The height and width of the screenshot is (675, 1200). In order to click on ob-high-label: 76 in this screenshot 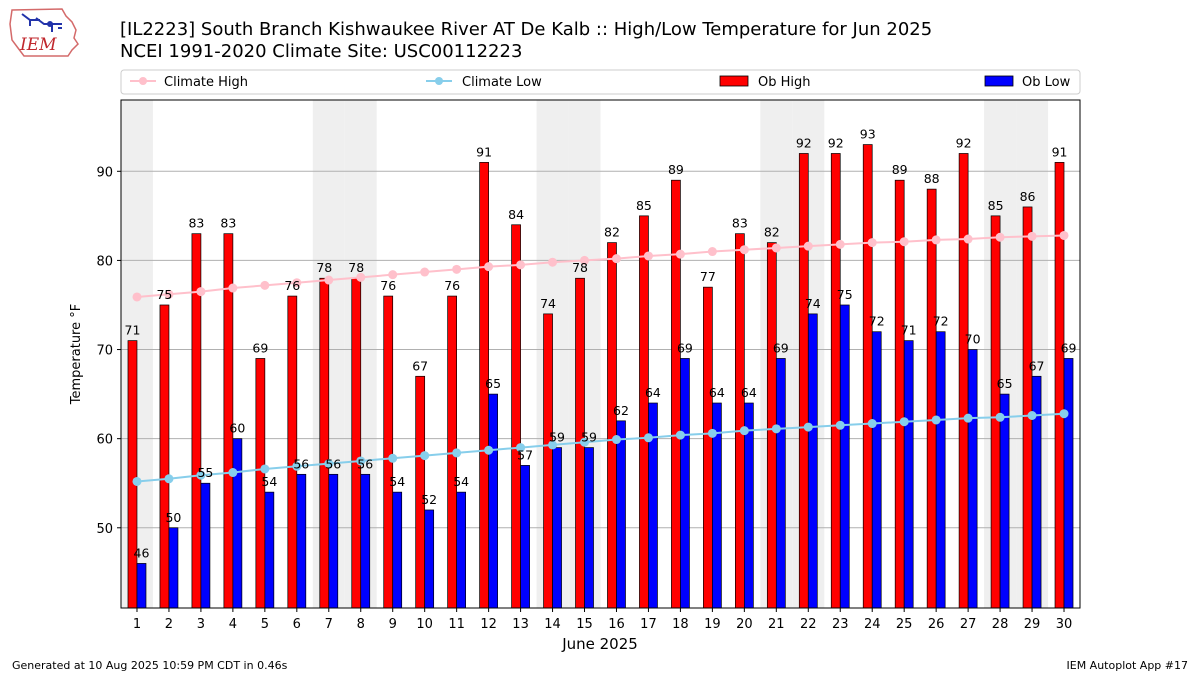, I will do `click(292, 285)`.